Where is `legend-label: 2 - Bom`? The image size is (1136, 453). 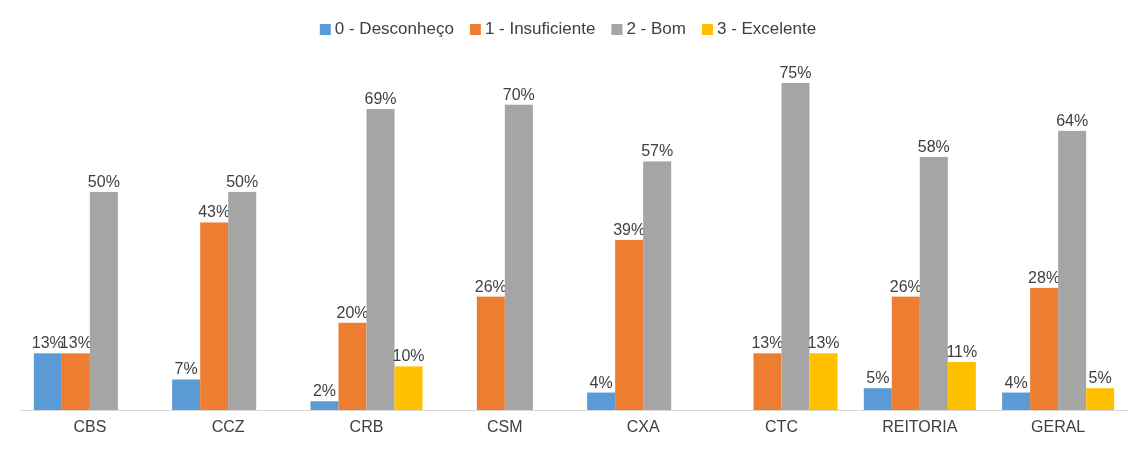
legend-label: 2 - Bom is located at coordinates (656, 28).